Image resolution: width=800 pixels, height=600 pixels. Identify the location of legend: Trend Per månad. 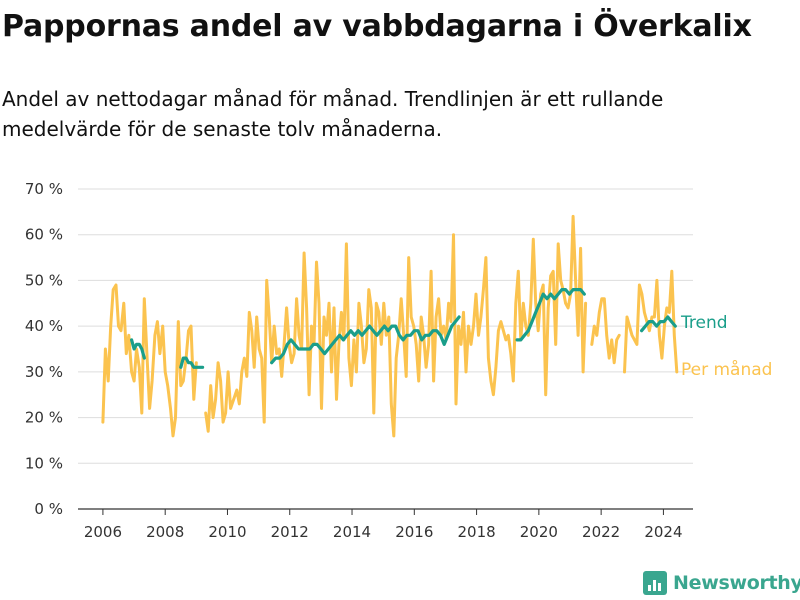
(726, 346).